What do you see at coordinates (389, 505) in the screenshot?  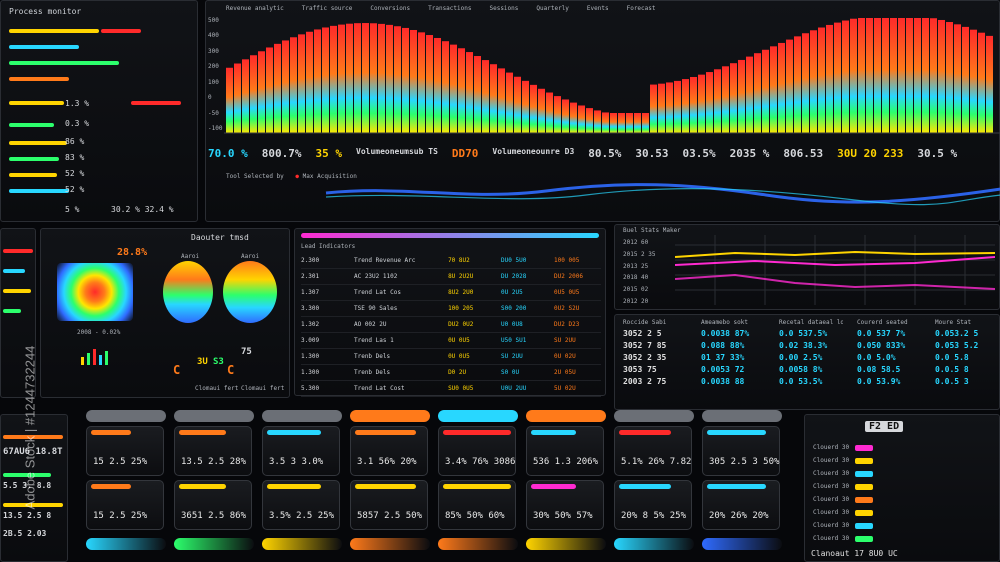 I see `metric-card: 5857 2.5 50%` at bounding box center [389, 505].